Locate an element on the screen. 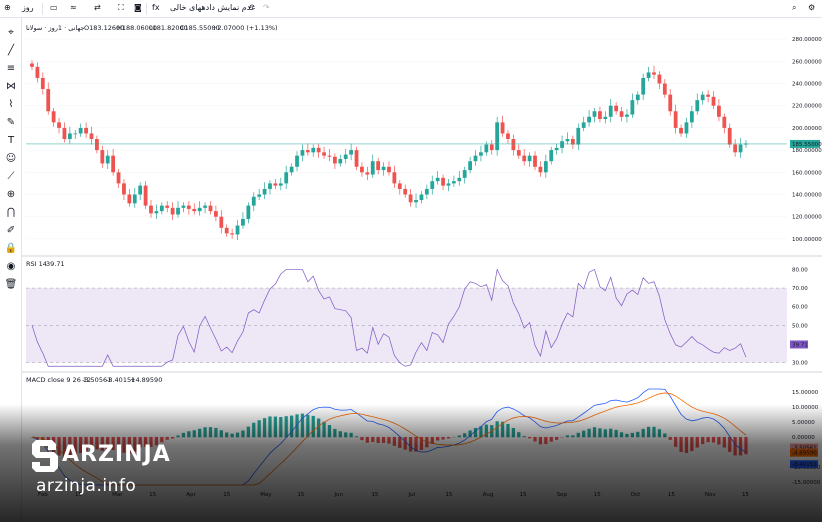 This screenshot has width=822, height=522. price-tick-label: 200.00000 is located at coordinates (807, 129).